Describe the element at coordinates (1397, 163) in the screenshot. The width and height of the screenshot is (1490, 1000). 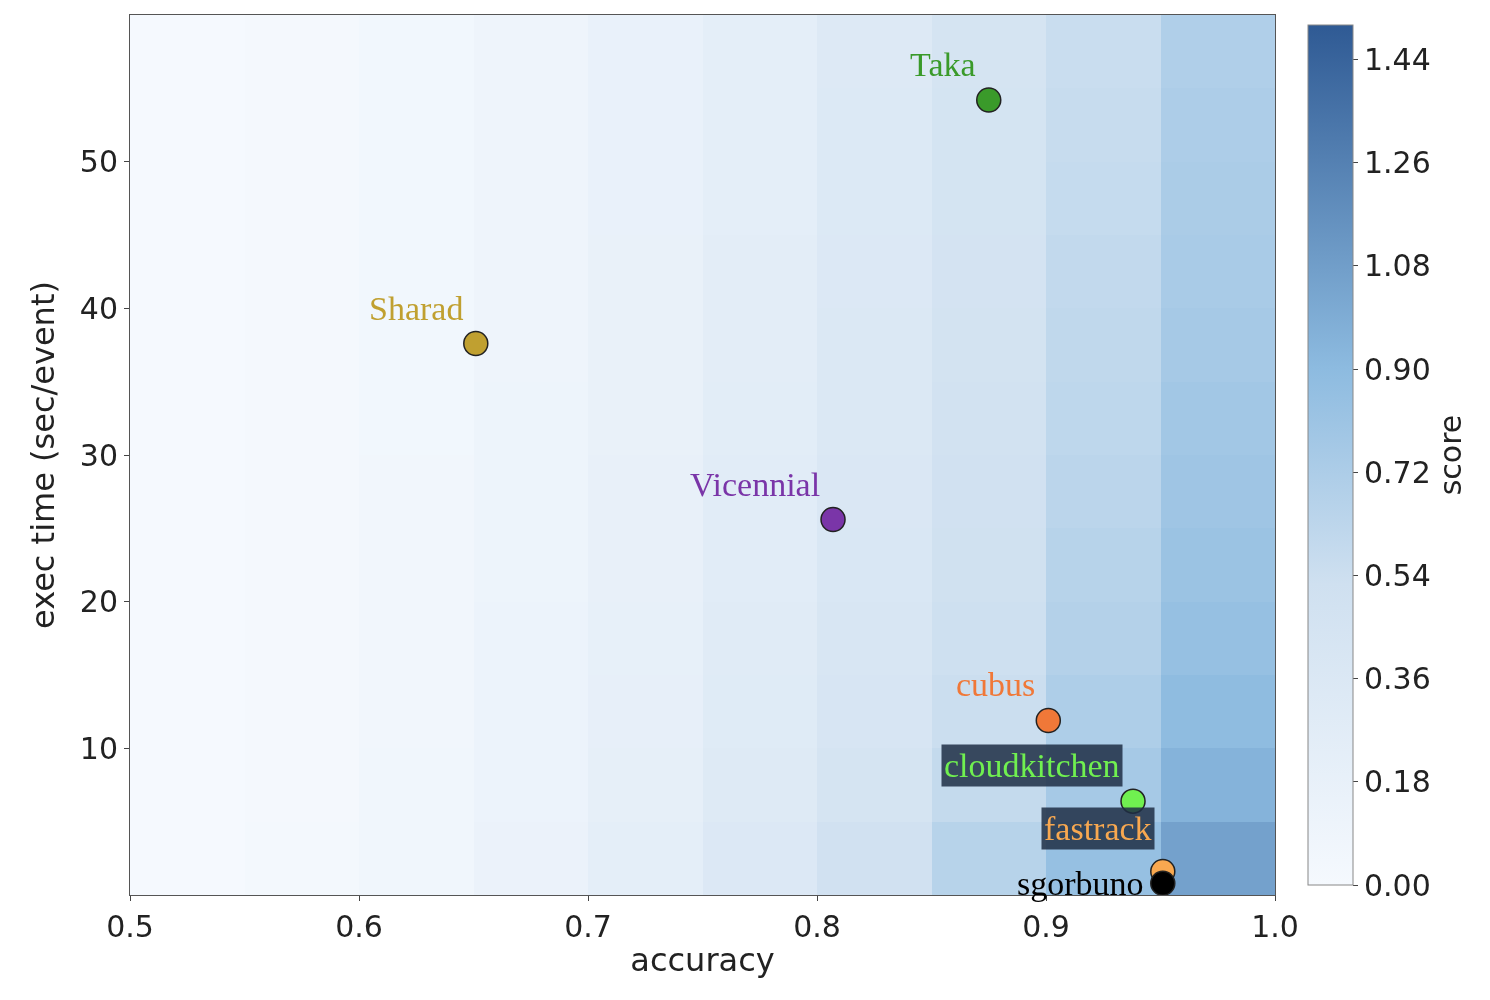
I see `color-bar-label: 1.26` at that location.